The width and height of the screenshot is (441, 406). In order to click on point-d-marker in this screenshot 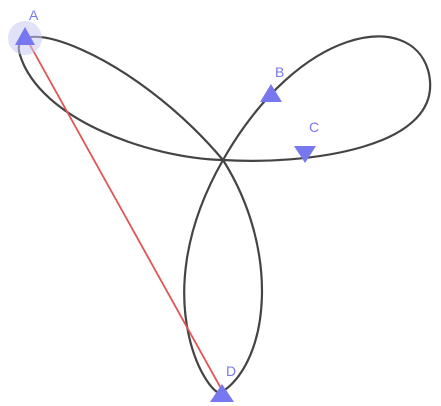, I will do `click(222, 393)`.